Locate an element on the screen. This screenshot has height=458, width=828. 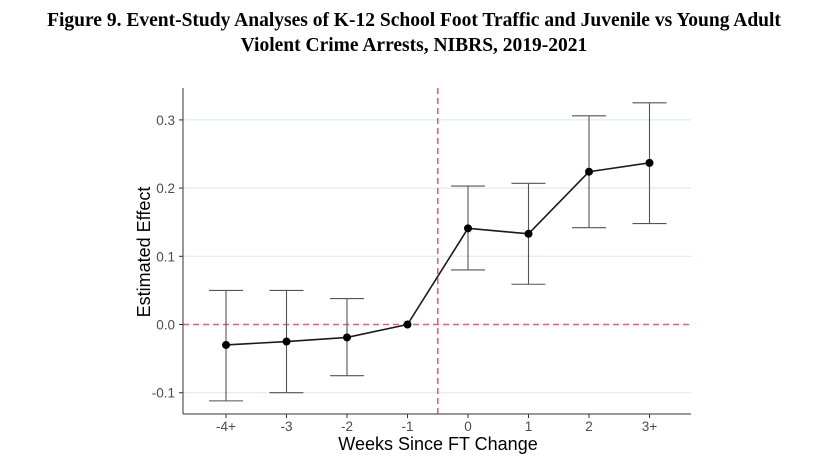
x-tick-label: -1 is located at coordinates (407, 426).